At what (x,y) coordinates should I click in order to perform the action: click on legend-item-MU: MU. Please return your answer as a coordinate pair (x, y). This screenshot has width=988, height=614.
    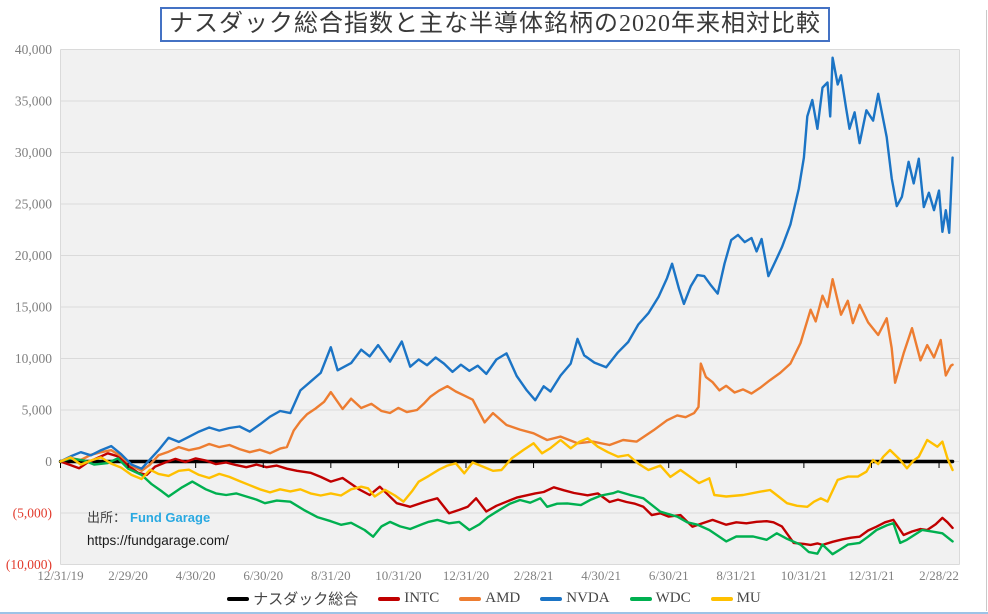
    Looking at the image, I should click on (735, 598).